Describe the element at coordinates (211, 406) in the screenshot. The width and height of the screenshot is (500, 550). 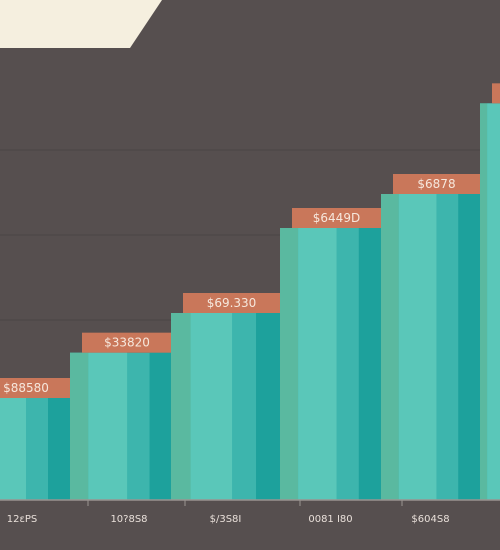
I see `bar-2-highlight` at that location.